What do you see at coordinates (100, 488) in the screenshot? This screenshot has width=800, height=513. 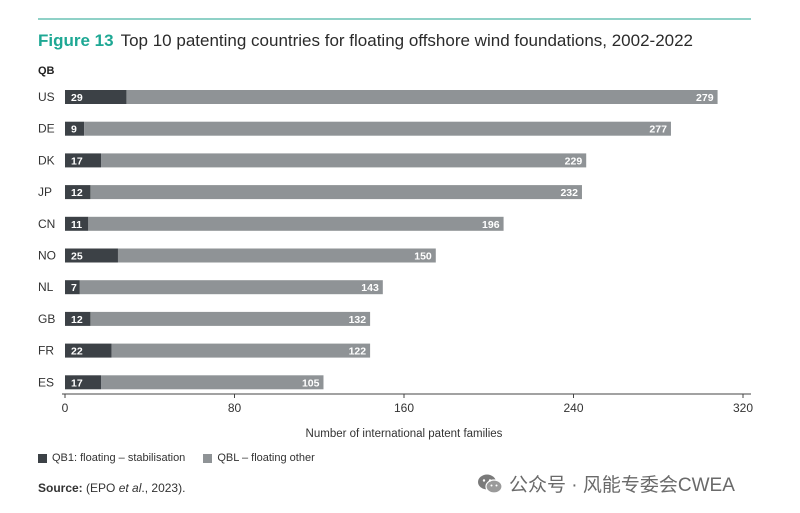 I see `source-text-pre: (EPO` at bounding box center [100, 488].